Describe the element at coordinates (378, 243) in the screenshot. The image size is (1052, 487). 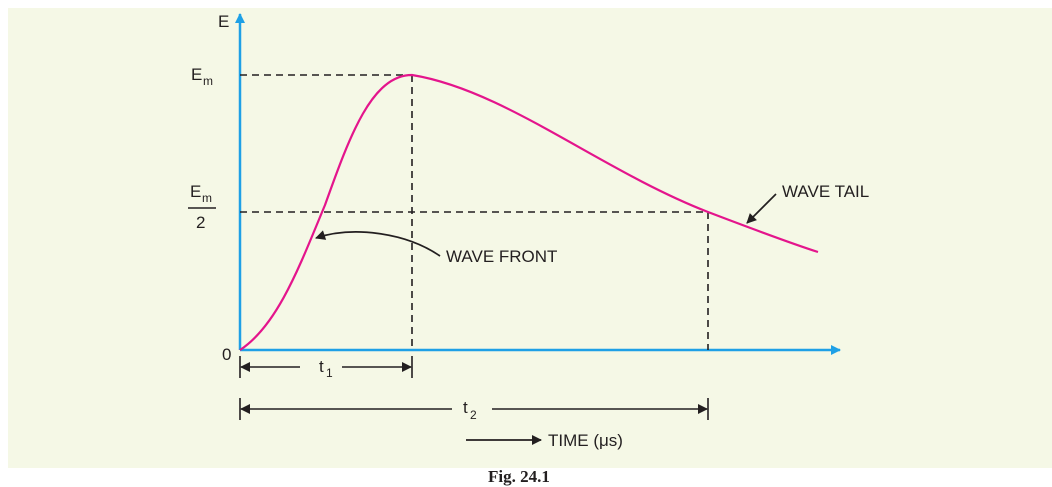
I see `wave-front-pointer` at that location.